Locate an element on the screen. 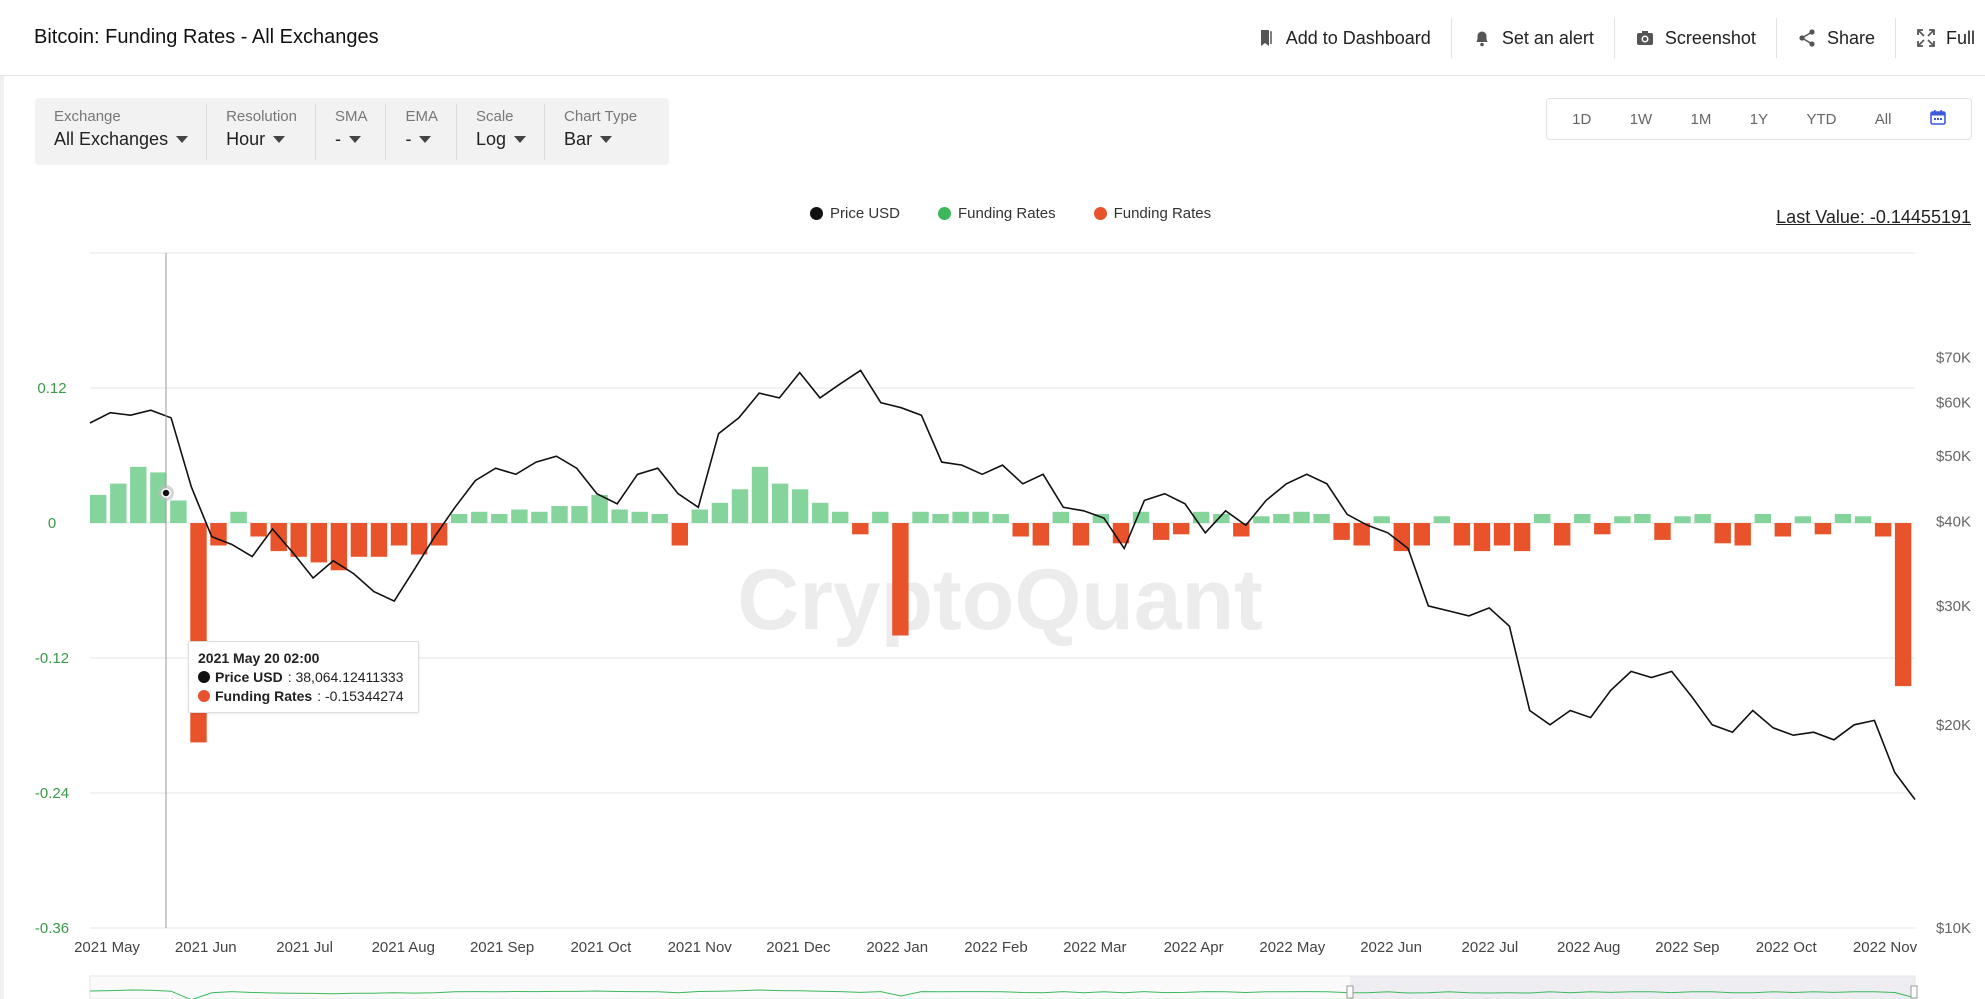 This screenshot has width=1985, height=999. legend-price: Price USD is located at coordinates (855, 213).